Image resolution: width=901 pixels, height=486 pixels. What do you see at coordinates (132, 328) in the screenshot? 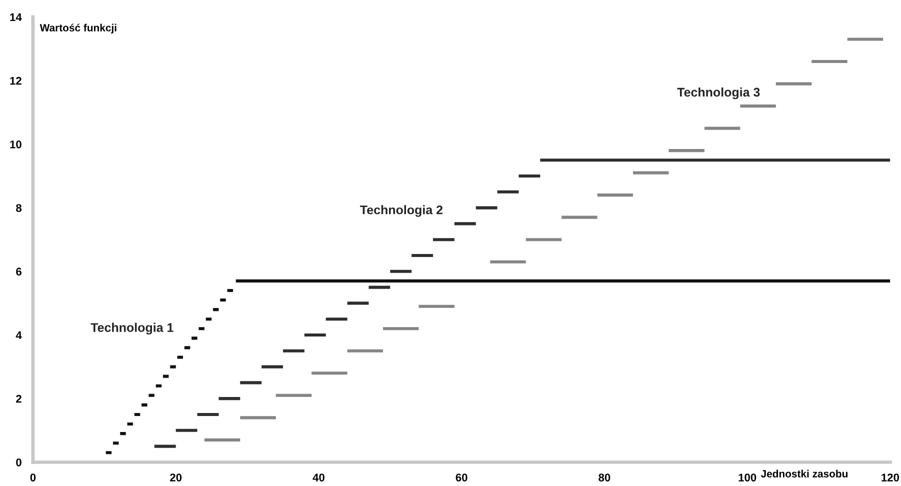
I see `series-label: Technologia 1` at bounding box center [132, 328].